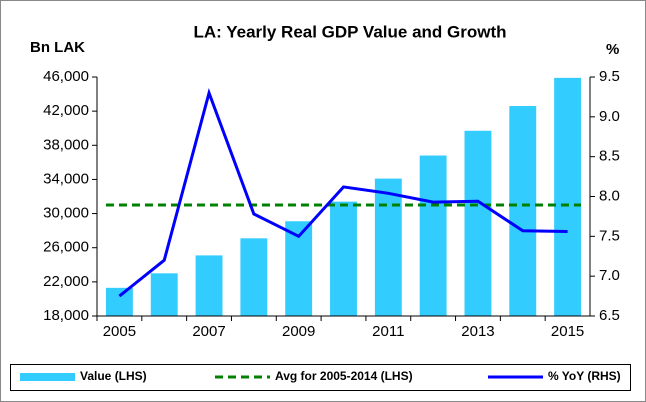  What do you see at coordinates (609, 315) in the screenshot?
I see `y2-tick-label: 6.5` at bounding box center [609, 315].